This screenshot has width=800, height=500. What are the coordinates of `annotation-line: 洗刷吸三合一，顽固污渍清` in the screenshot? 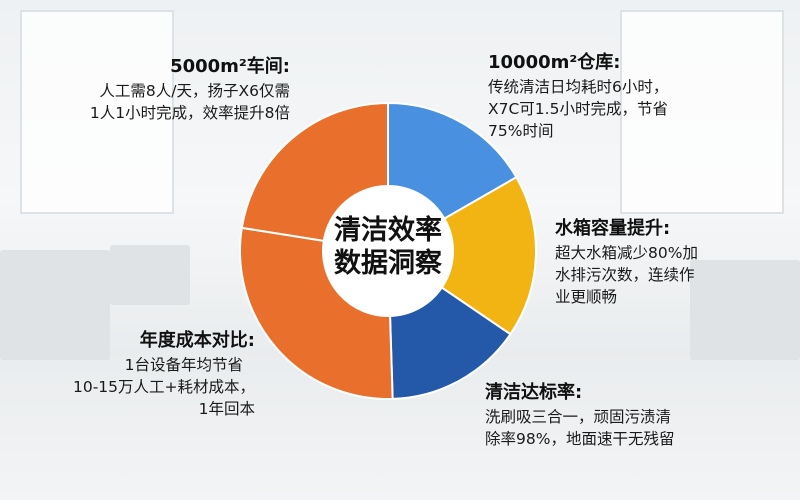 It's located at (578, 417).